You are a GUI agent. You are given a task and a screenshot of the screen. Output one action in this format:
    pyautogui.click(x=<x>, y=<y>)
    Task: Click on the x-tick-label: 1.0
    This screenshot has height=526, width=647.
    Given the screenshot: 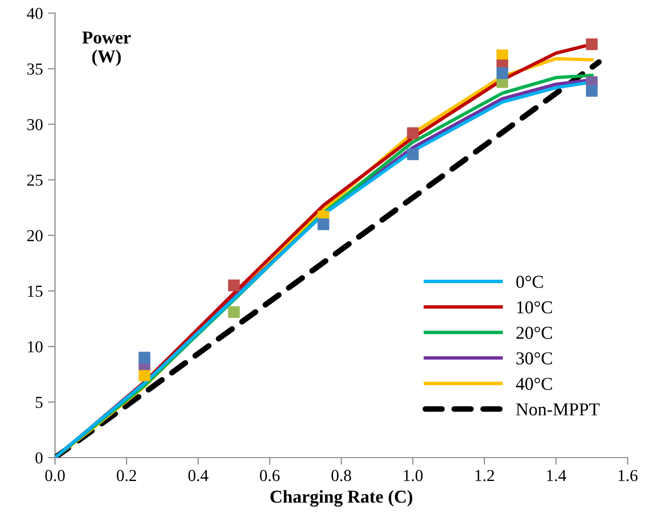 What is the action you would take?
    pyautogui.click(x=413, y=476)
    